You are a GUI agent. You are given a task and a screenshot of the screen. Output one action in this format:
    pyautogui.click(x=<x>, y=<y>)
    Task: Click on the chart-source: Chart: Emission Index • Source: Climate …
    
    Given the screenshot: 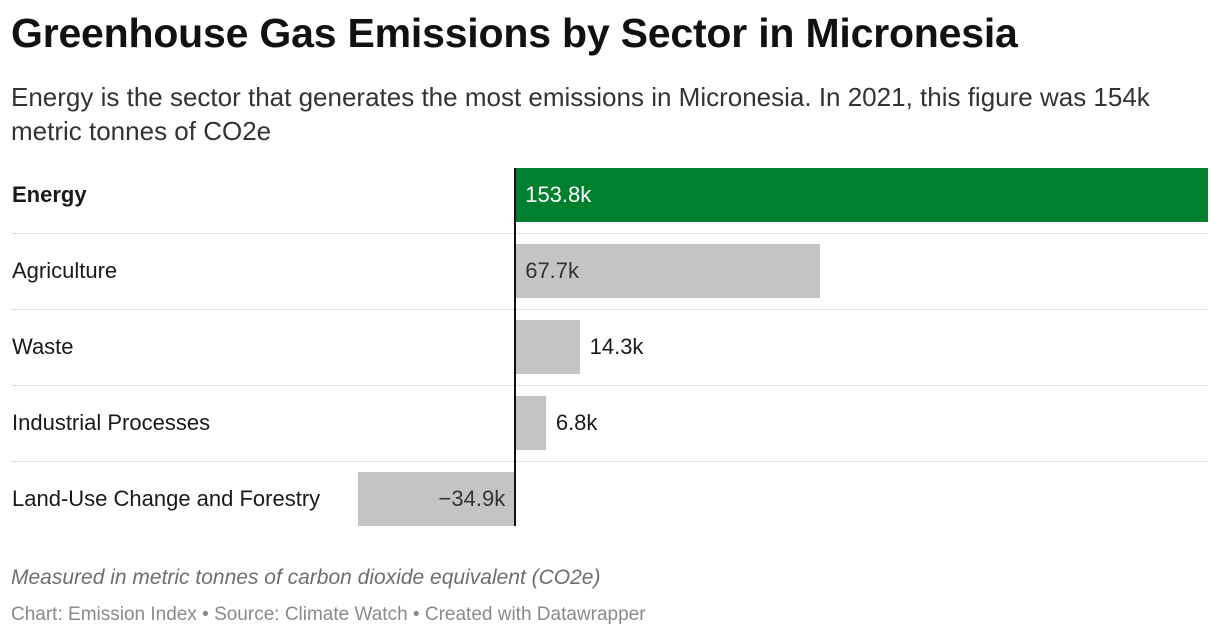 What is the action you would take?
    pyautogui.click(x=328, y=614)
    